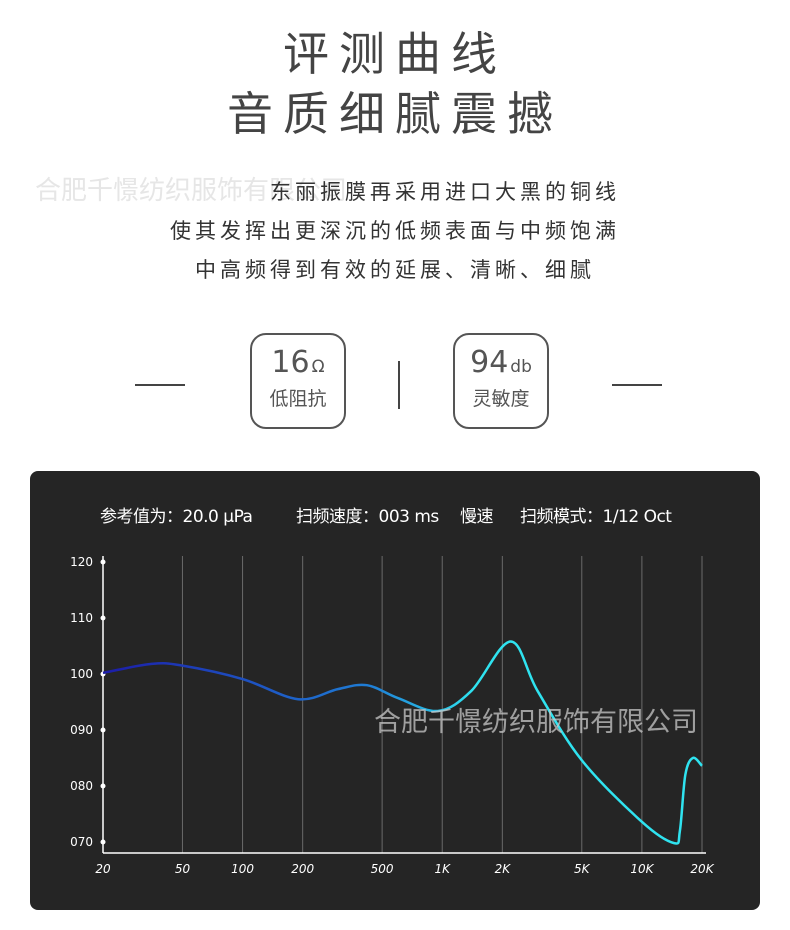  I want to click on y-tick-label: 080, so click(81, 786).